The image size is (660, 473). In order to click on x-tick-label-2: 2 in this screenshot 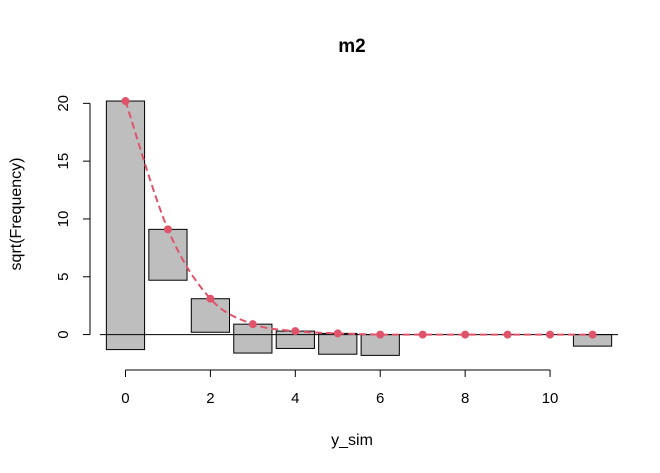, I will do `click(210, 398)`.